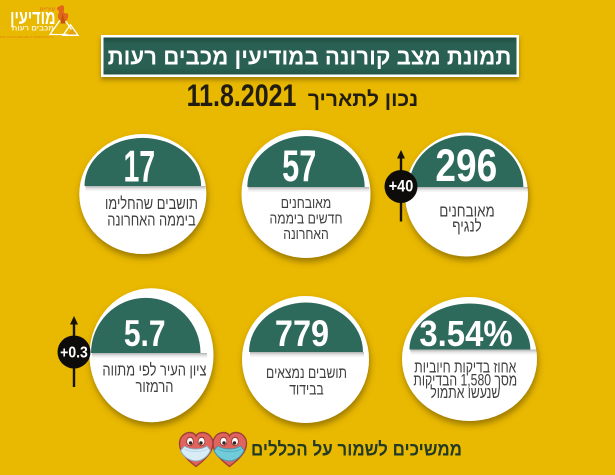 The height and width of the screenshot is (475, 615). Describe the element at coordinates (32, 17) in the screenshot. I see `svg-text: מודיעין` at that location.